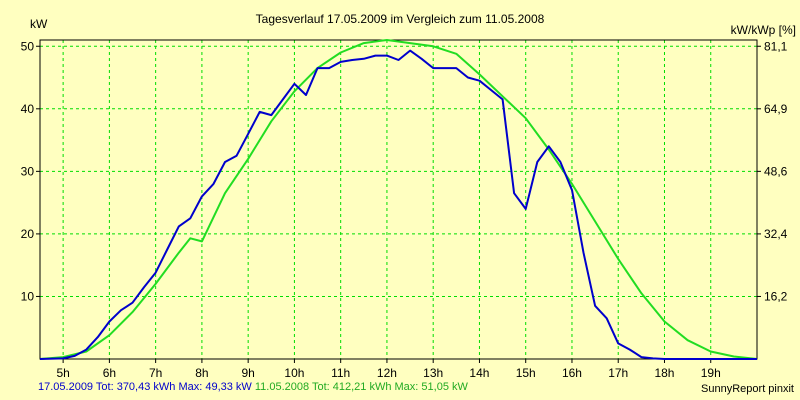 The width and height of the screenshot is (800, 400). I want to click on x-tick-label: 15h, so click(526, 373).